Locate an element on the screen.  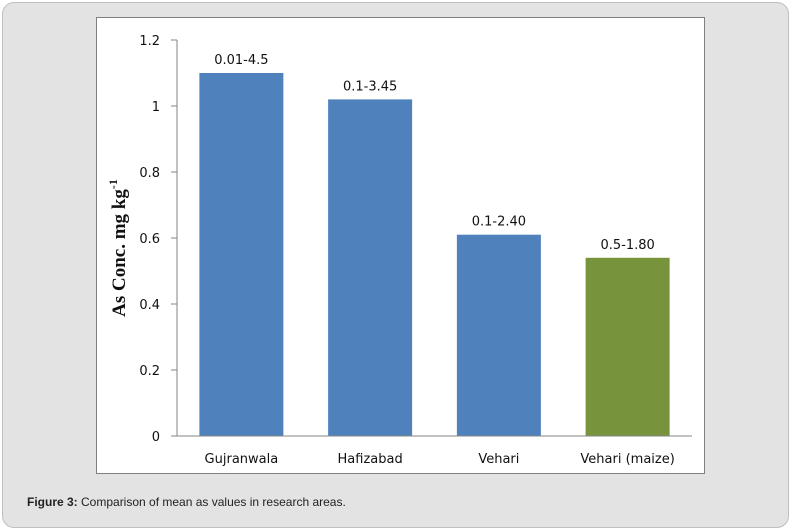
y-tick-label: 1 is located at coordinates (156, 107).